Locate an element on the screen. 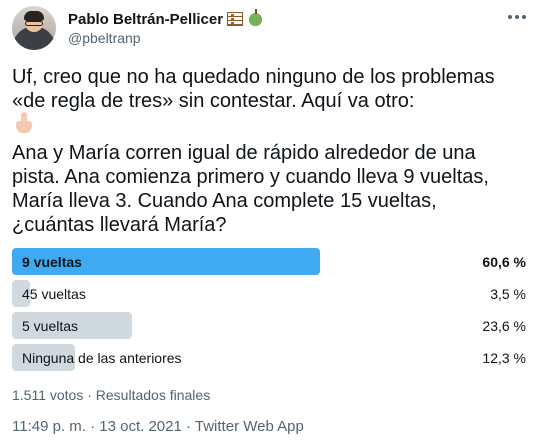 This screenshot has height=444, width=538. tweet-timestamp: 11:49 p. m. · 13 oct. 2021 · is located at coordinates (103, 426).